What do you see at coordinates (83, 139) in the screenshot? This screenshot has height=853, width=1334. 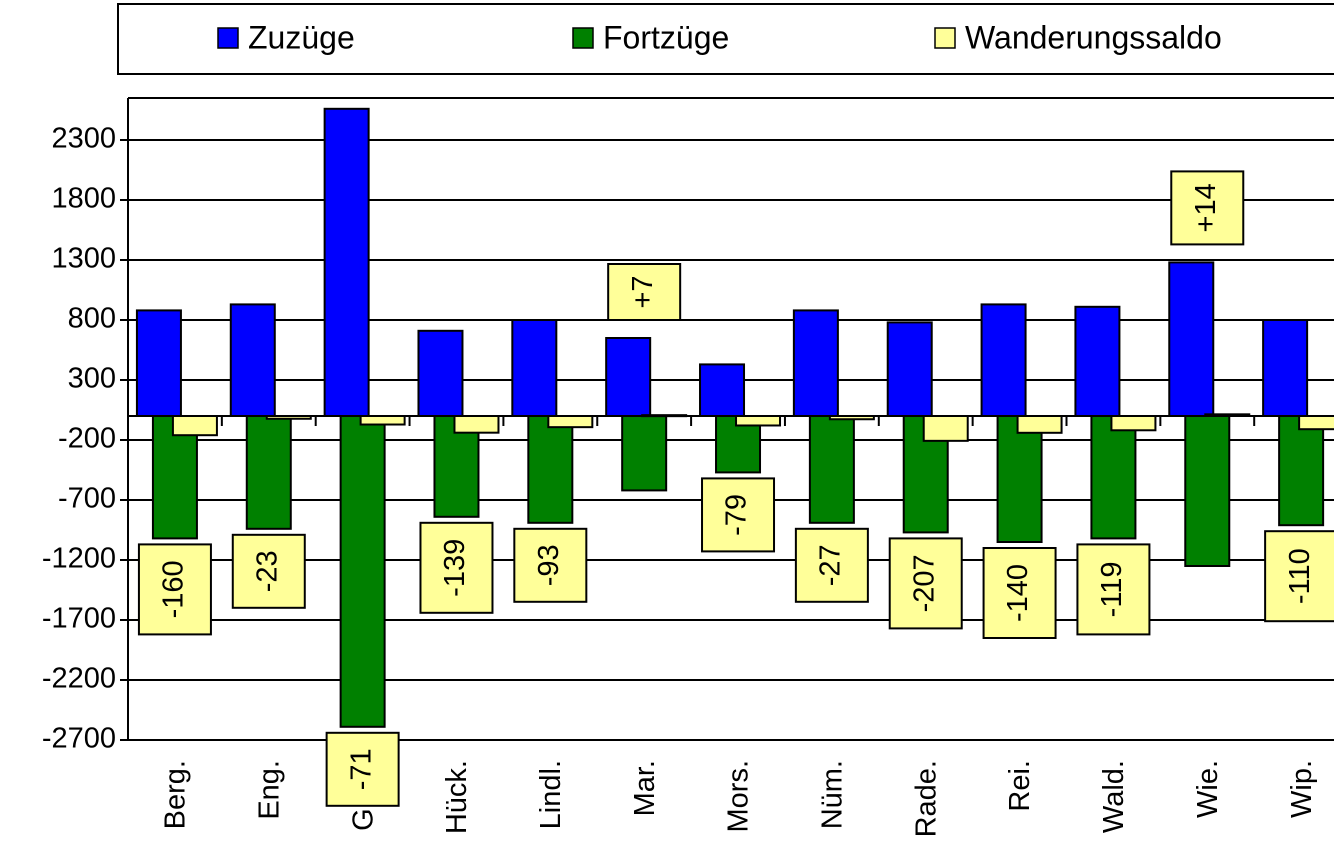 I see `y-tick-label: 2300` at bounding box center [83, 139].